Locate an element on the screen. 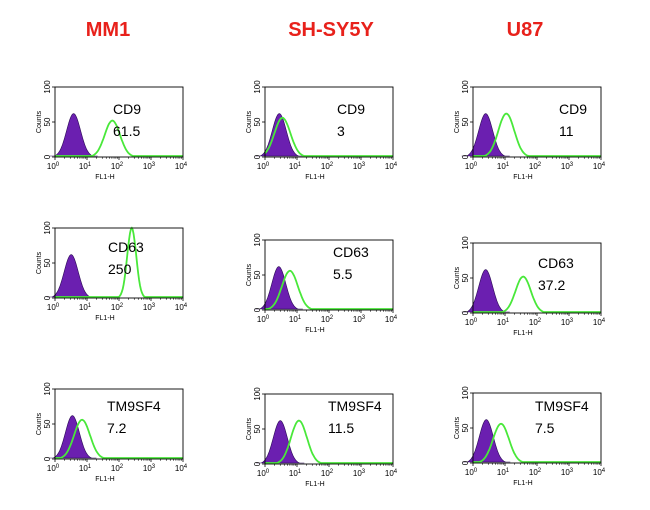 The image size is (650, 510). histogram-panel-shsy5y-cd9: 100 101 102 103 104 0 50 100 FL1-H Counts CD9 3 is located at coordinates (322, 130).